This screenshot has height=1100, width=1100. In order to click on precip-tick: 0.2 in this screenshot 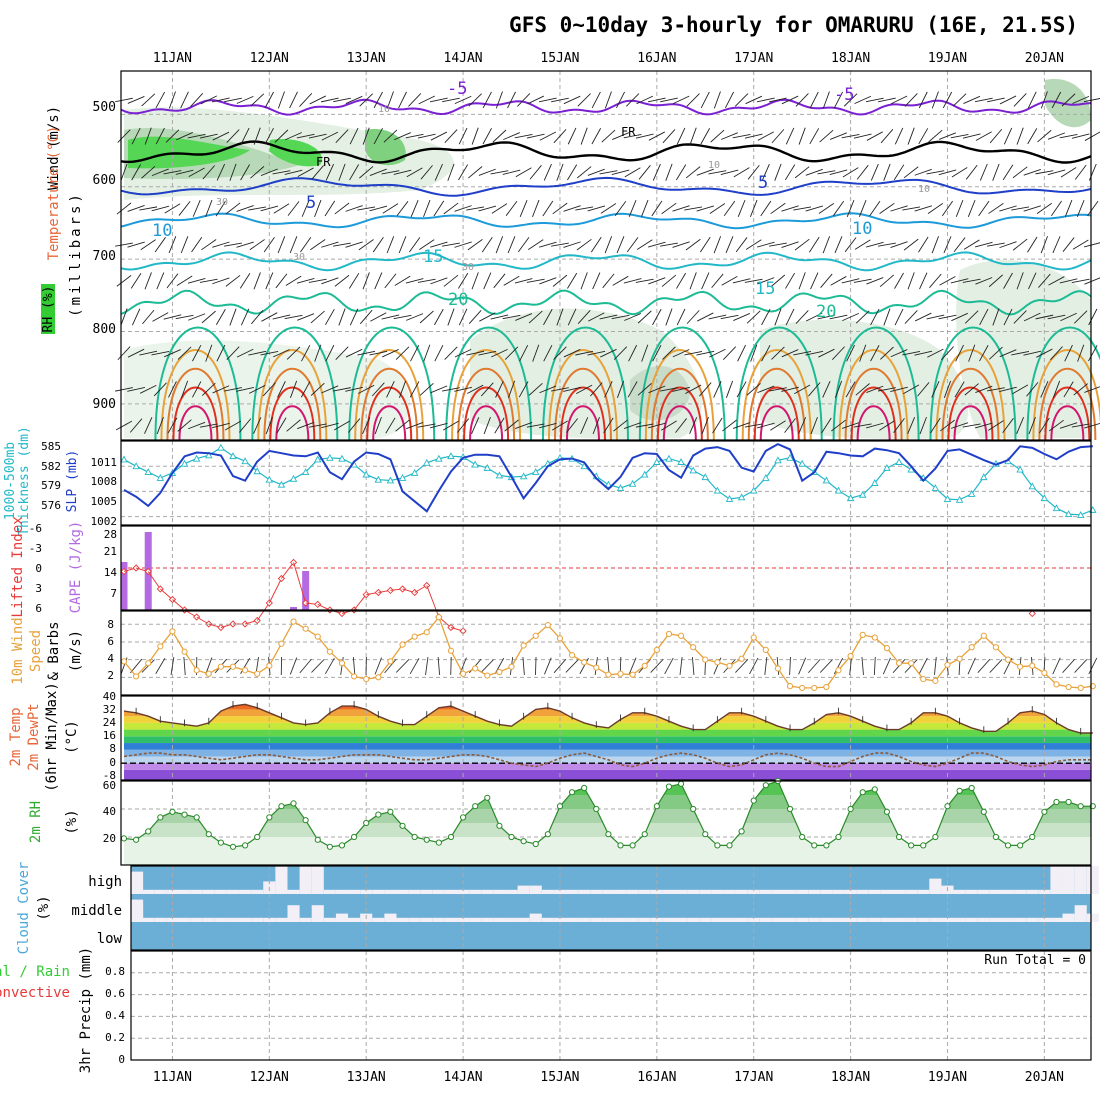, I will do `click(115, 1037)`.